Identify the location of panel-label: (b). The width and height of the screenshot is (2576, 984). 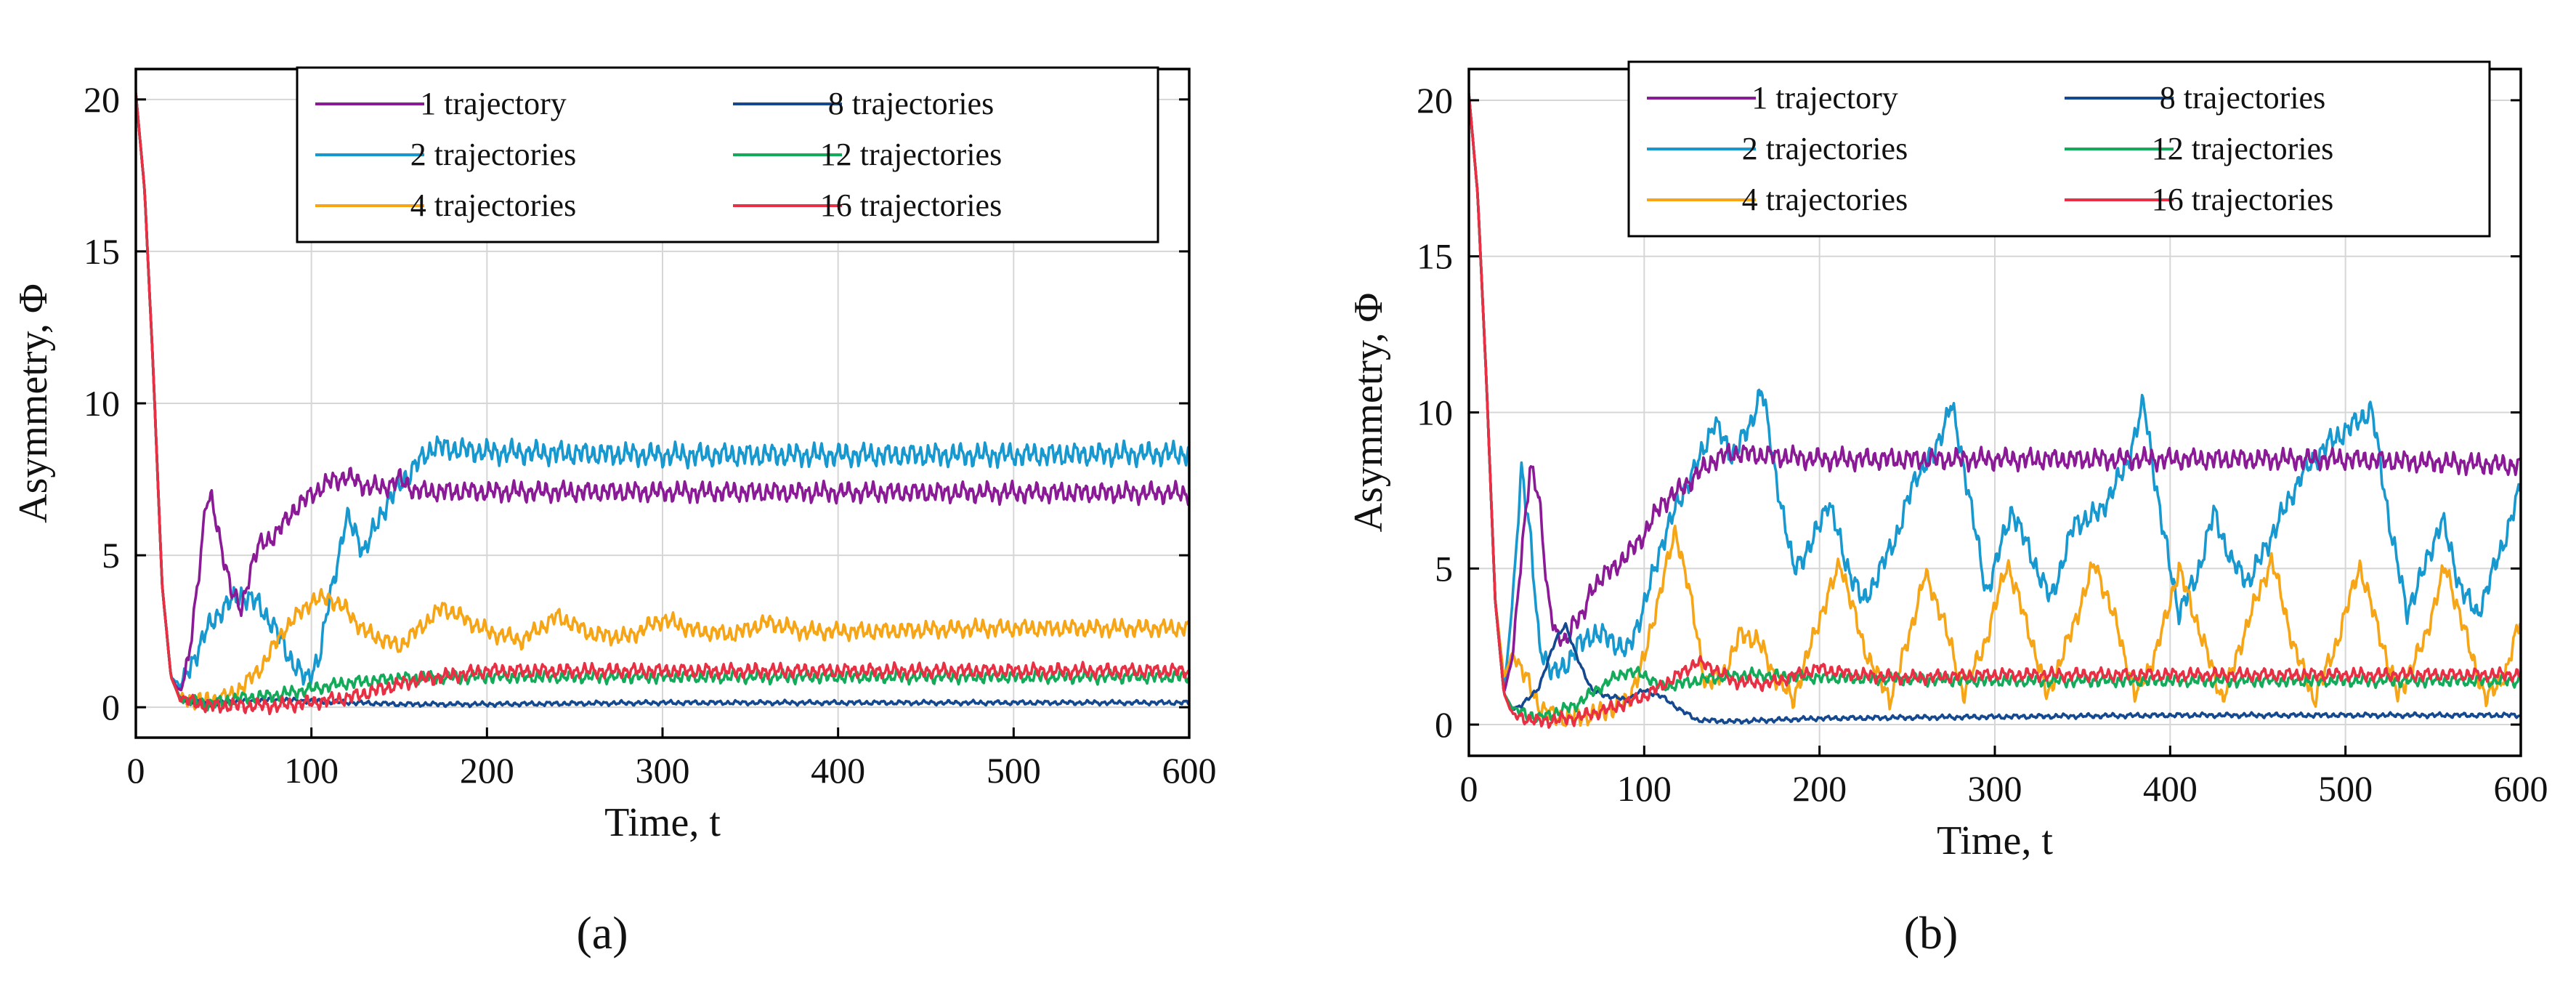
(1932, 933).